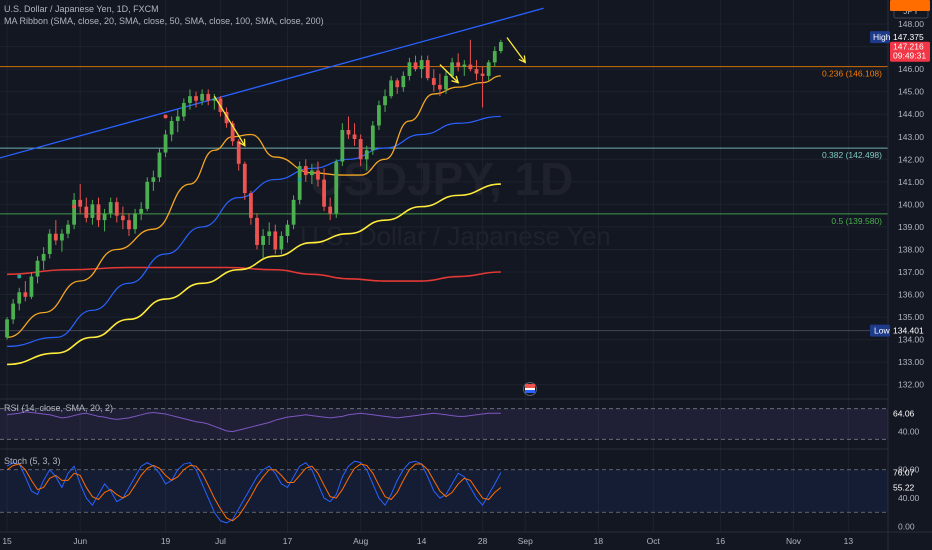  What do you see at coordinates (852, 155) in the screenshot?
I see `fib-label-0.382: 0.382 (142.498)` at bounding box center [852, 155].